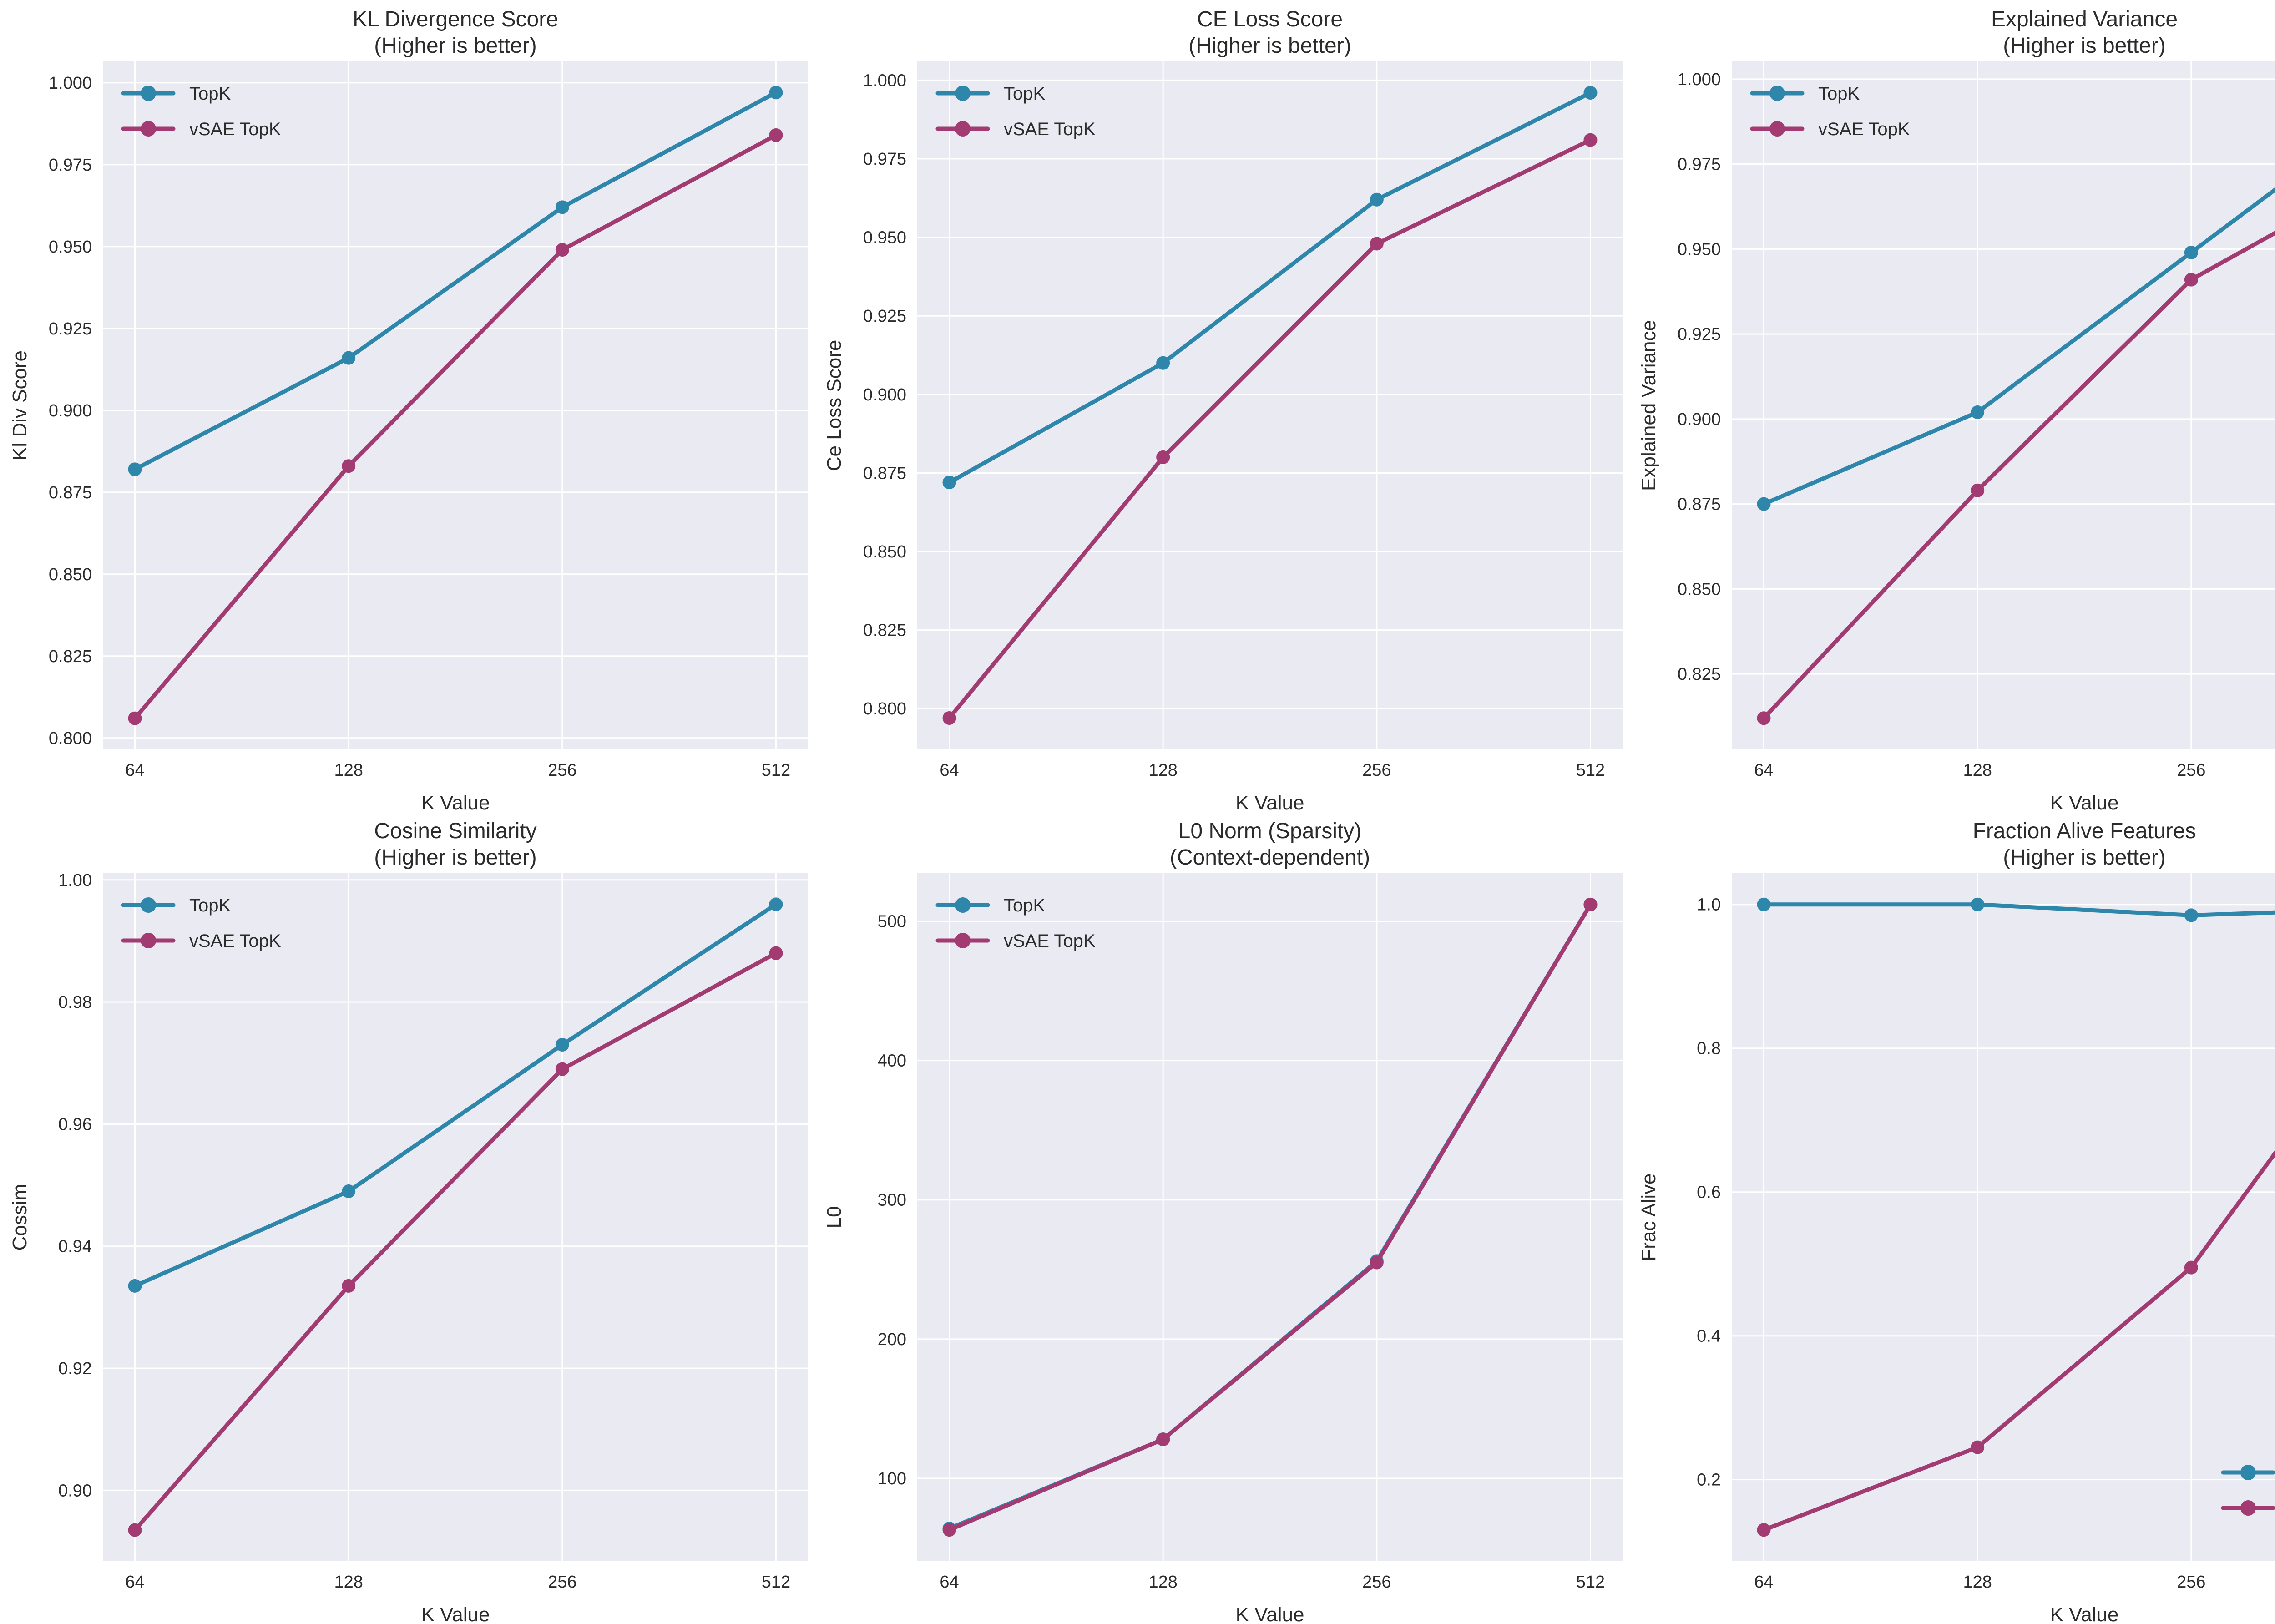  I want to click on y-axis-label: Cossim, so click(20, 1217).